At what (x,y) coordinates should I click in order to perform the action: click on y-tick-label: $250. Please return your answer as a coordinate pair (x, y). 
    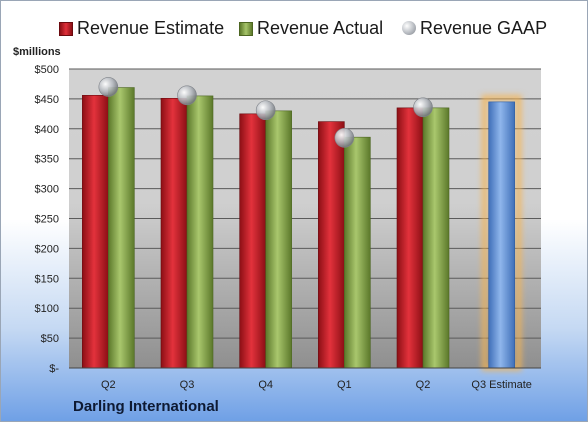
    Looking at the image, I should click on (47, 220).